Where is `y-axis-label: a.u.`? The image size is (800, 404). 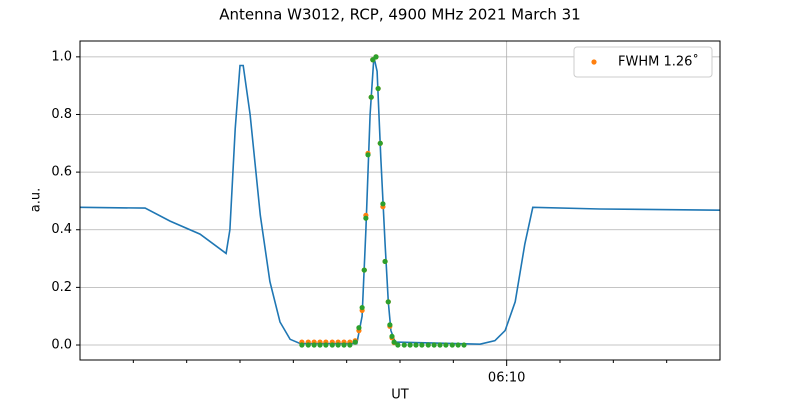 y-axis-label: a.u. is located at coordinates (36, 200).